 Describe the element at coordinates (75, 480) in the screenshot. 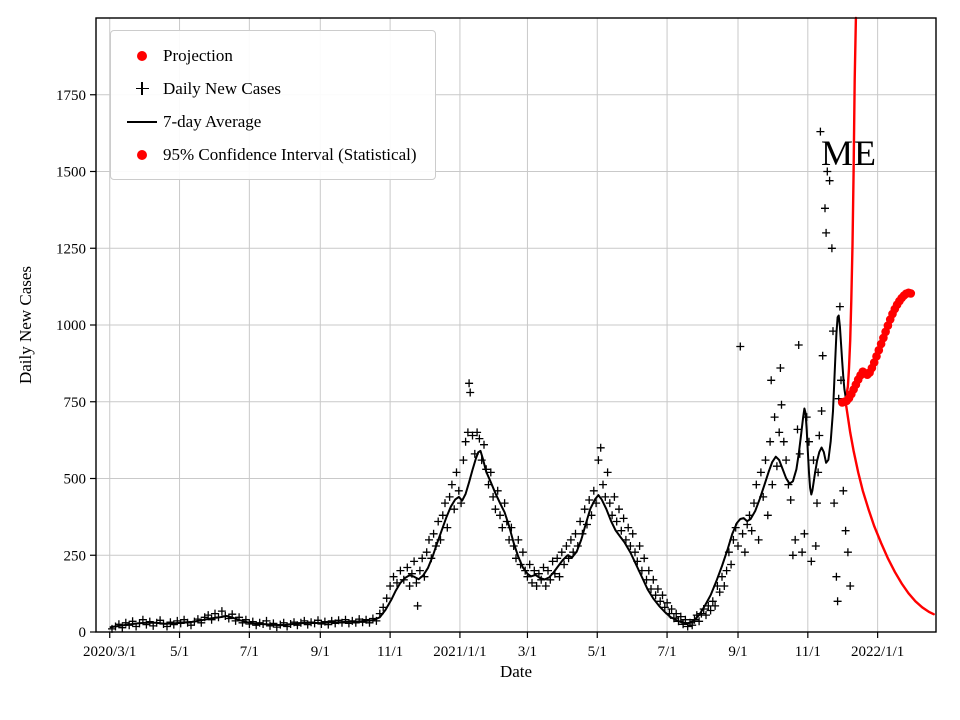

I see `svg-text: 500` at that location.